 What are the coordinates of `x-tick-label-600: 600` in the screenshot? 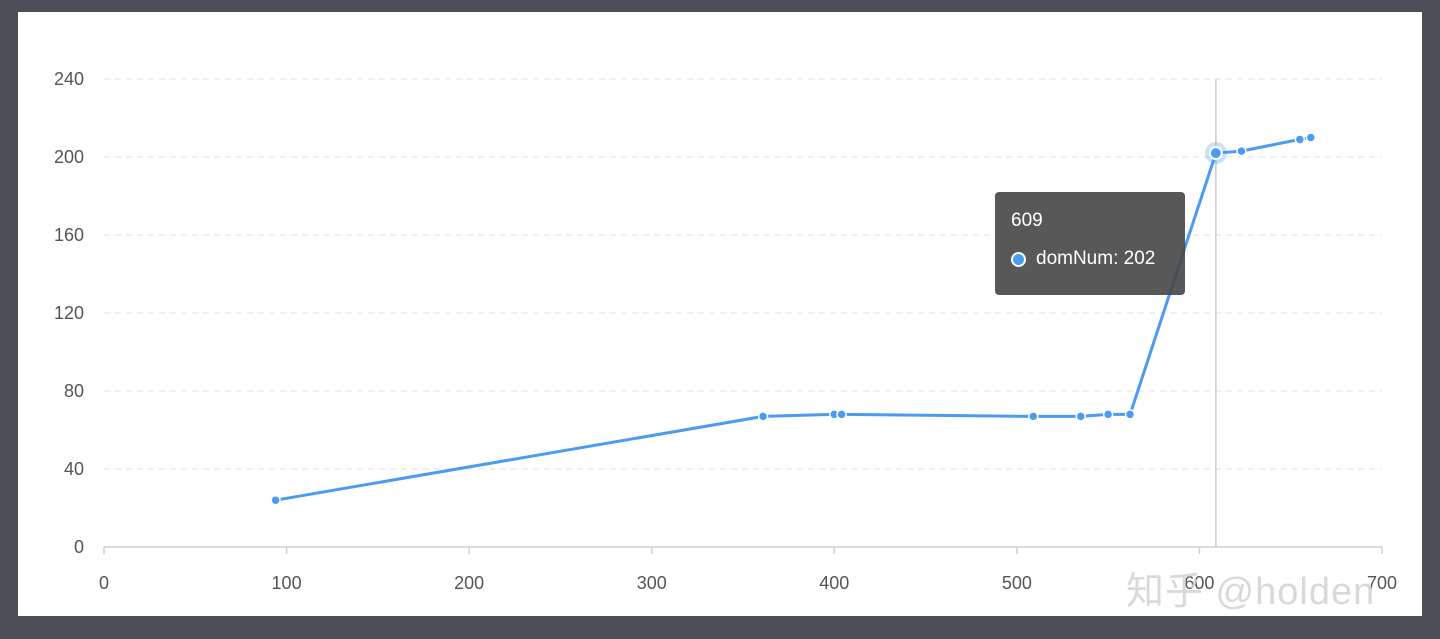 It's located at (1199, 583).